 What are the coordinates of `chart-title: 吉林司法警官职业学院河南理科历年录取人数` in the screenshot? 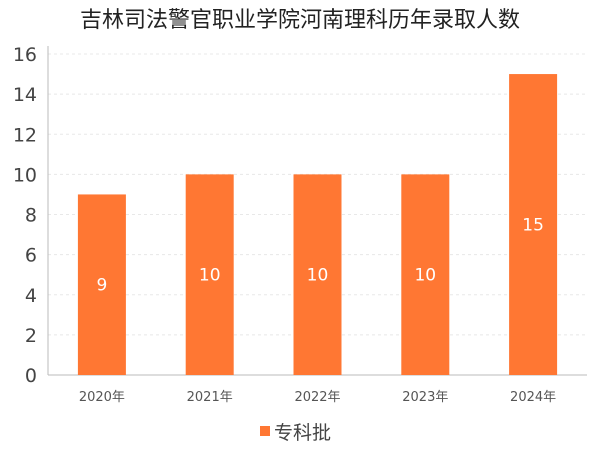 It's located at (300, 20).